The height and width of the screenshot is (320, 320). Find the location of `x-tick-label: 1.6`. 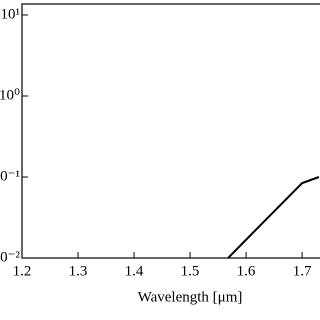

x-tick-label: 1.6 is located at coordinates (246, 271).